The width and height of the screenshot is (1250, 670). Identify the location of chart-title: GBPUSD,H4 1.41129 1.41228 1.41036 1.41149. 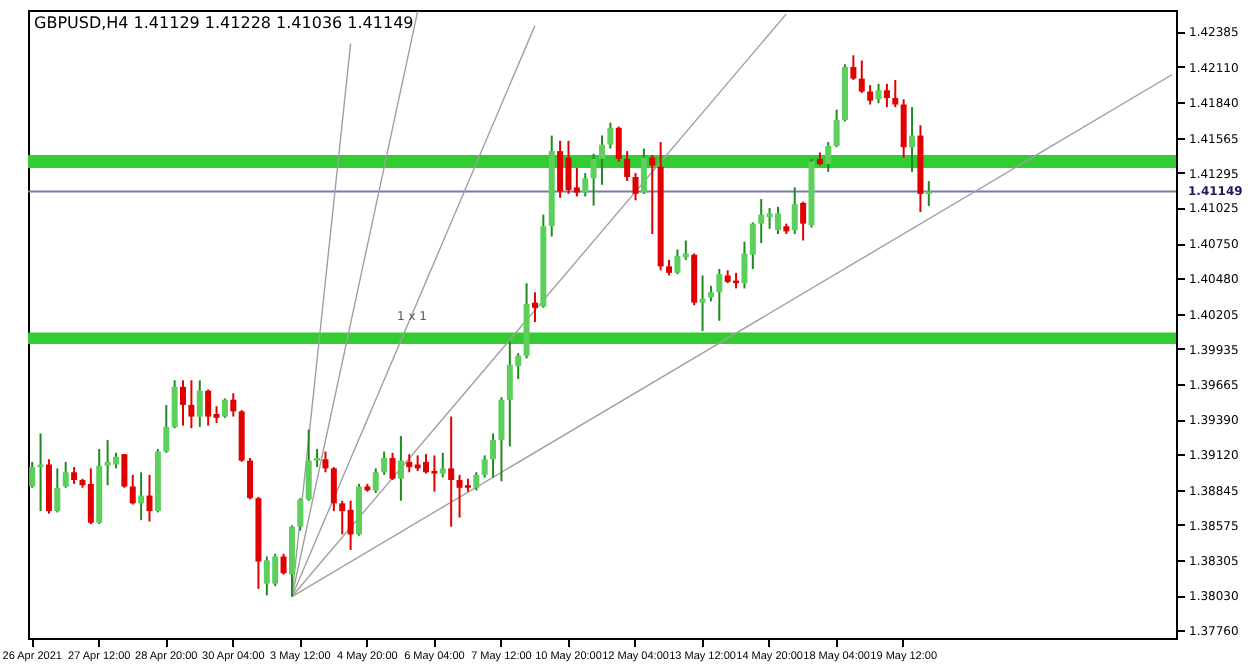
(224, 23).